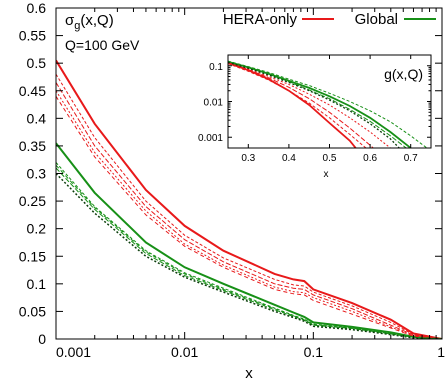  Describe the element at coordinates (210, 138) in the screenshot. I see `inset-y-tick-label-3: 0.001` at that location.